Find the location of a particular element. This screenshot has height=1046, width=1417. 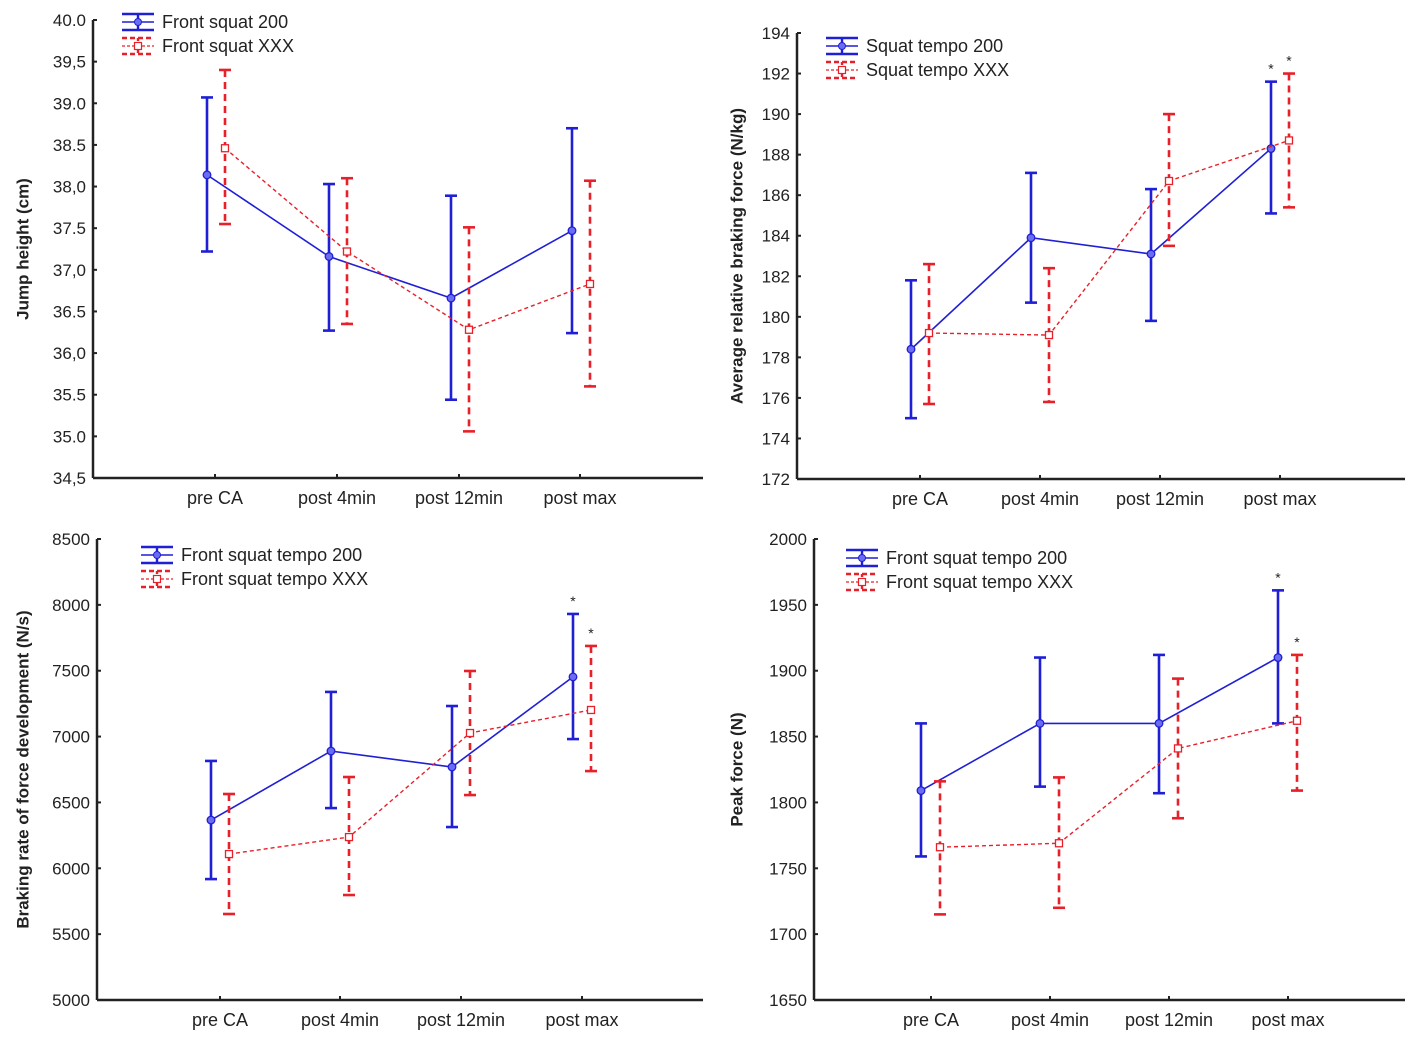

y-tick-label: 6000 is located at coordinates (71, 868).